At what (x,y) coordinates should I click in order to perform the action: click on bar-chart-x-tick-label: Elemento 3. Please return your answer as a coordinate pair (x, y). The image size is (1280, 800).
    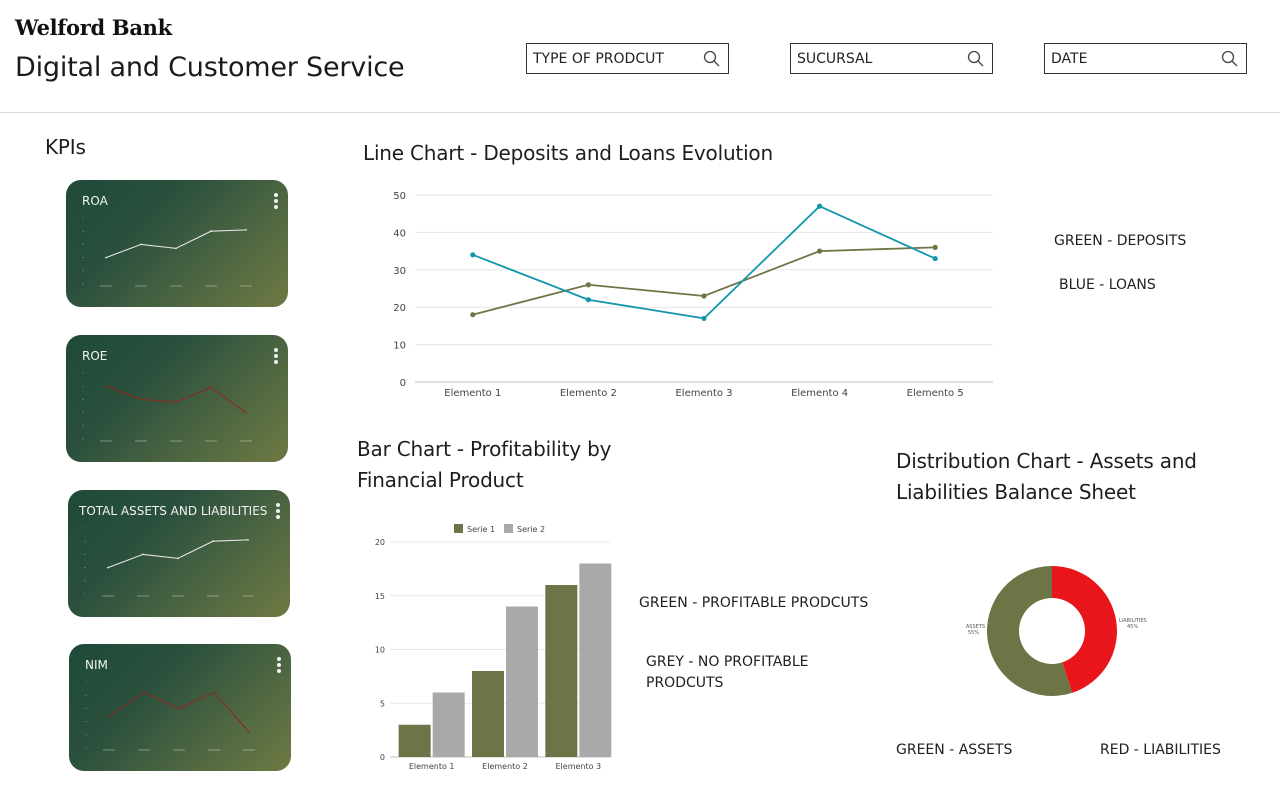
    Looking at the image, I should click on (579, 766).